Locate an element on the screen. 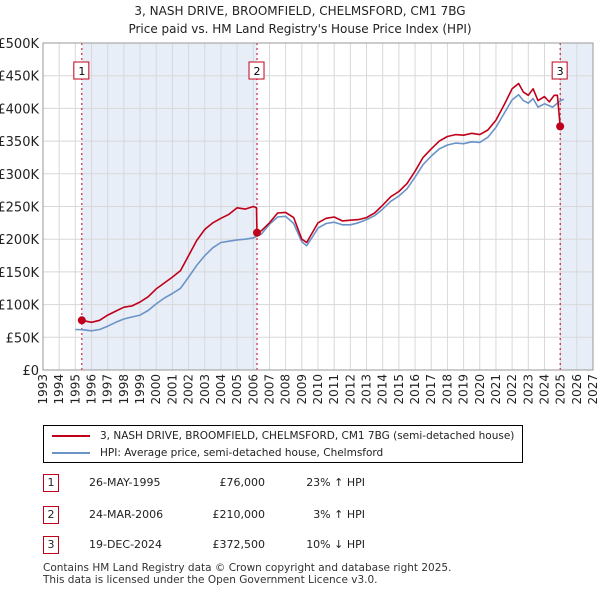 The image size is (600, 590). legend-swatch-hpi is located at coordinates (71, 453).